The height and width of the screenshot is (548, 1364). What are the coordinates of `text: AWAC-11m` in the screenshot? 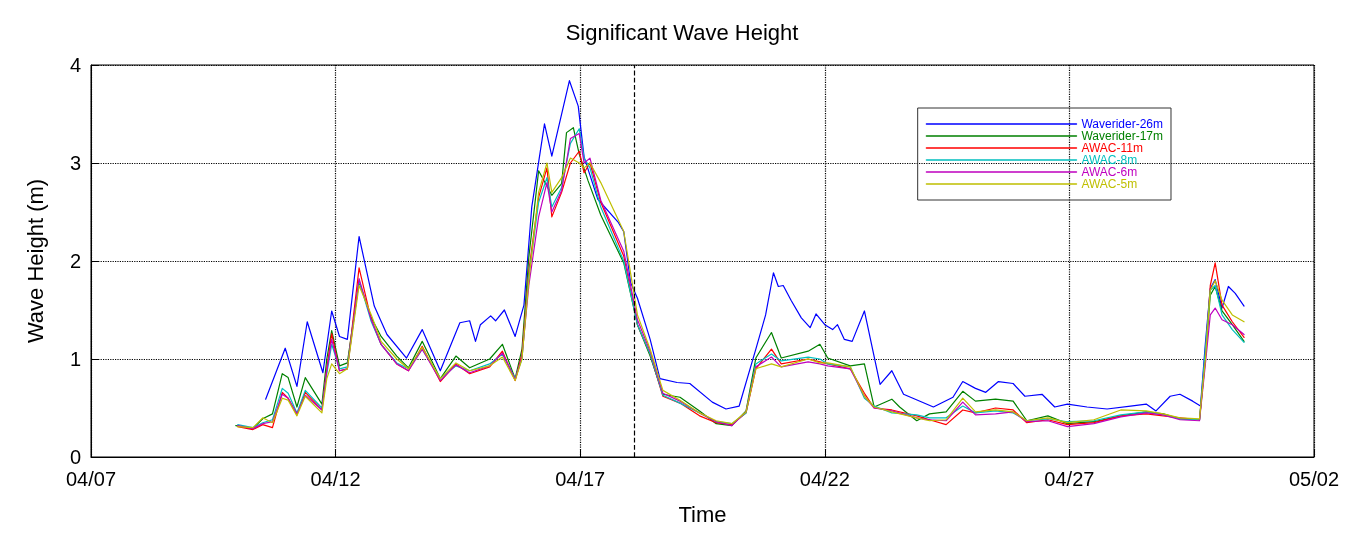 It's located at (1112, 148).